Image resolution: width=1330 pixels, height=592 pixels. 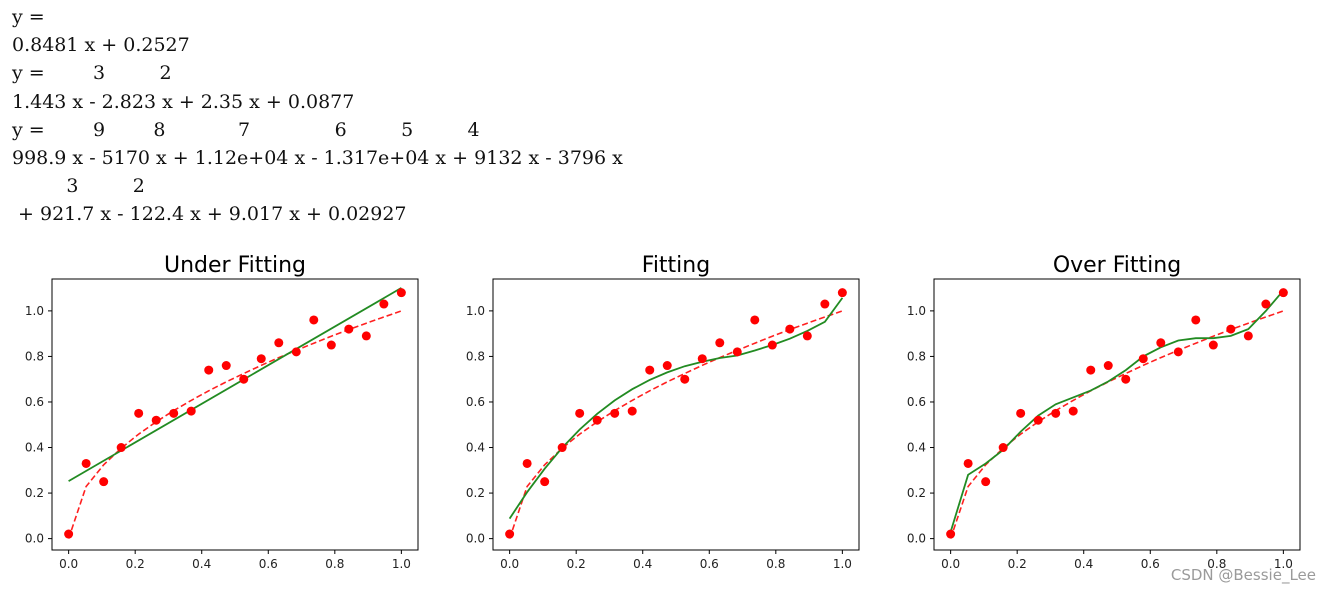 I want to click on chart-title: Under Fitting, so click(x=235, y=265).